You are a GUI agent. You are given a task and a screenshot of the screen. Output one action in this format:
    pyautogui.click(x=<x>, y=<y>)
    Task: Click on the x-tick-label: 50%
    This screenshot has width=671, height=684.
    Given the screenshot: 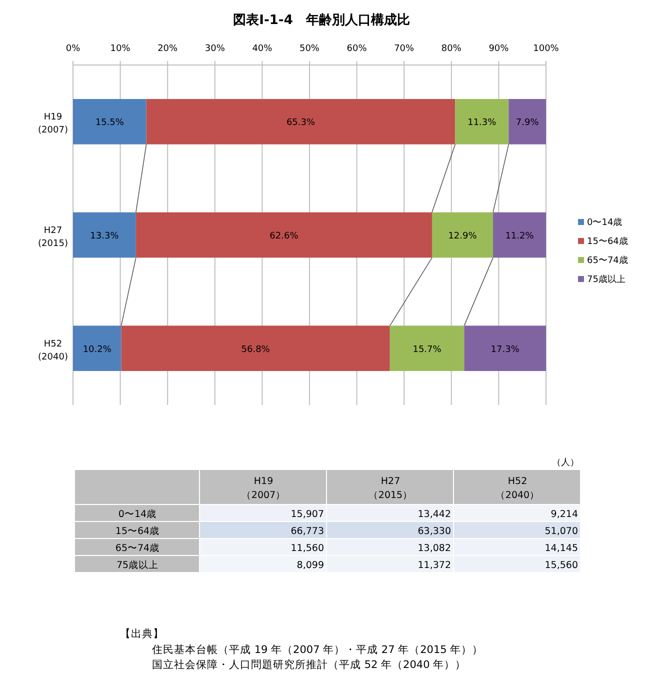 What is the action you would take?
    pyautogui.click(x=309, y=49)
    